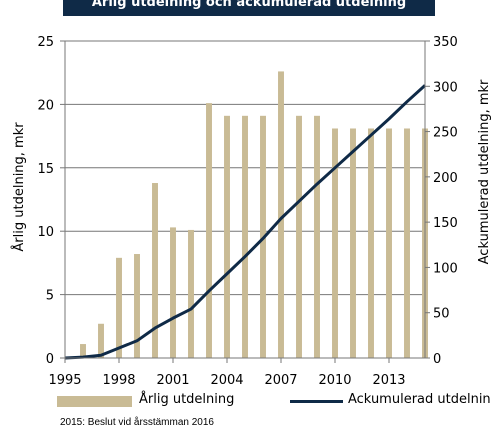 The height and width of the screenshot is (430, 491). I want to click on x-tick-label: 2013, so click(388, 380).